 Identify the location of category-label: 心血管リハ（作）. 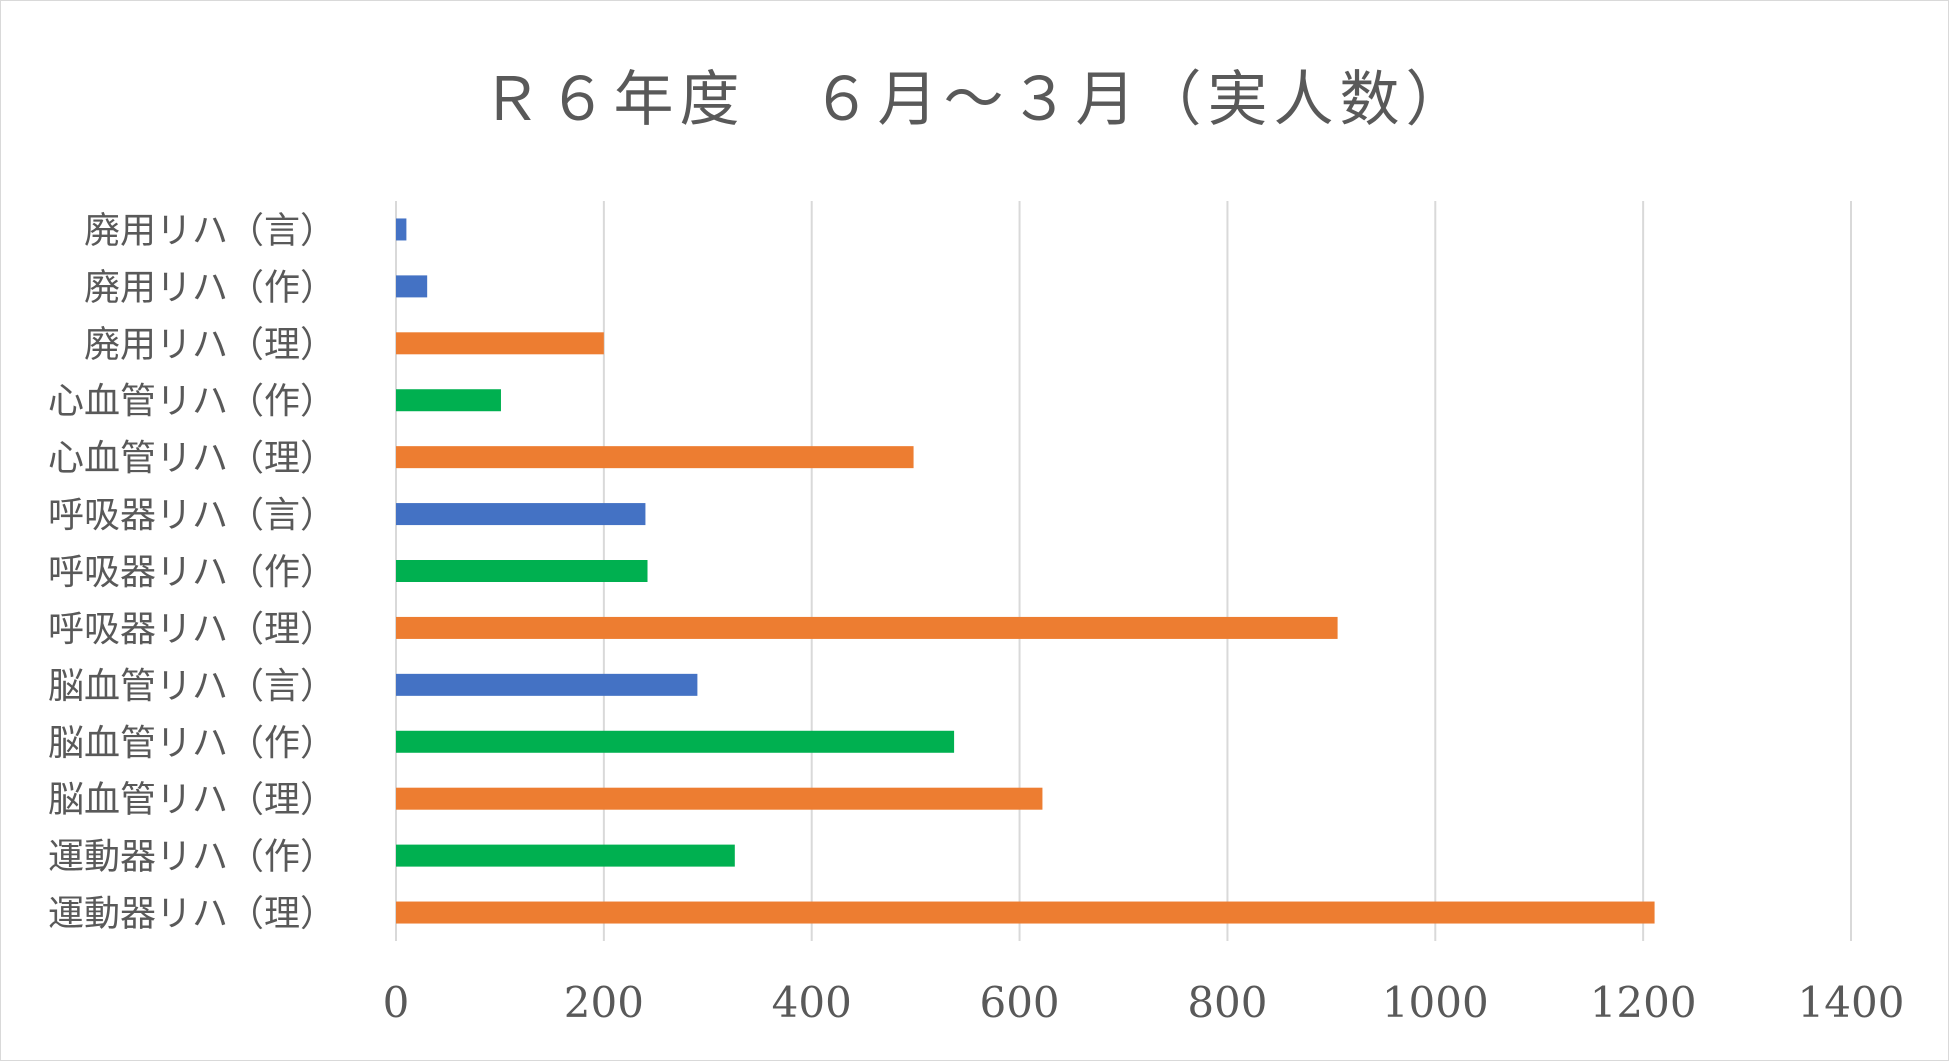
(192, 401).